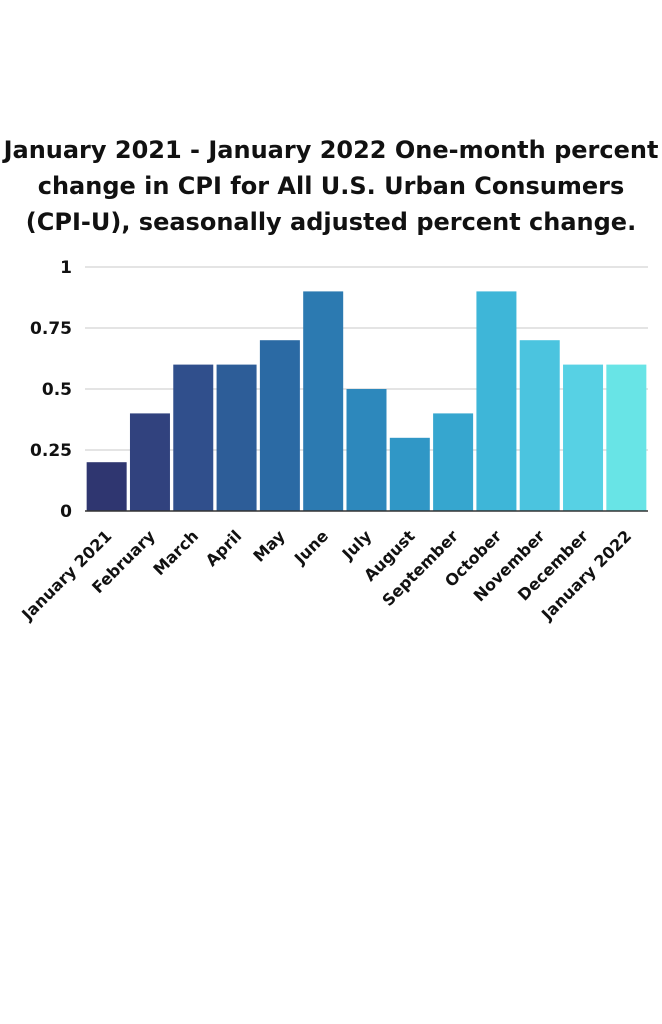  What do you see at coordinates (51, 451) in the screenshot?
I see `y-tick-label: 0.25` at bounding box center [51, 451].